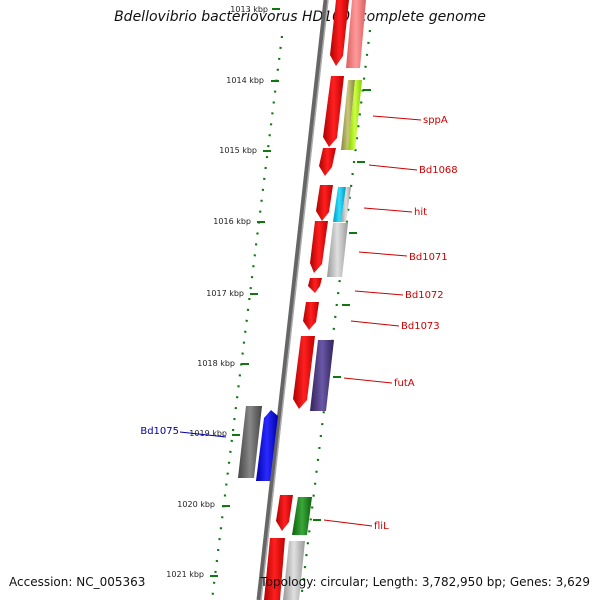 The image size is (600, 600). I want to click on gene-label-bd1071: Bd1071, so click(428, 257).